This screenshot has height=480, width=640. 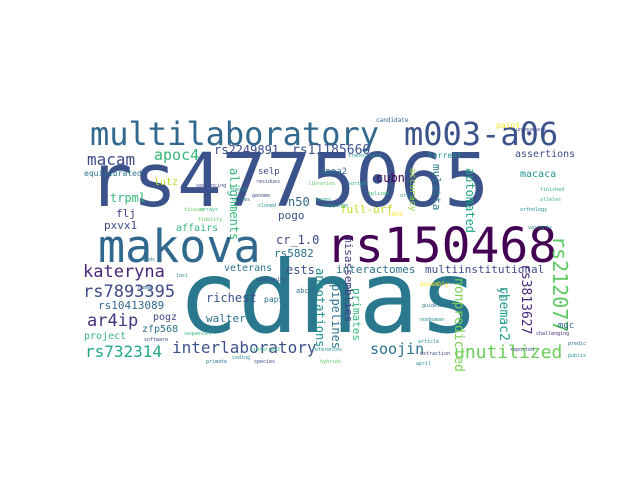 What do you see at coordinates (412, 190) in the screenshot?
I see `word-accuracy: accuracy` at bounding box center [412, 190].